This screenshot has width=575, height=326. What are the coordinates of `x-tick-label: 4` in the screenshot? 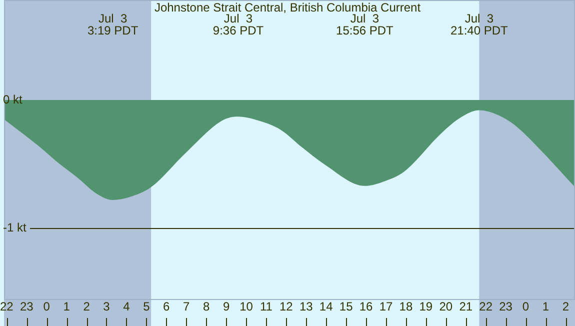 It's located at (126, 307).